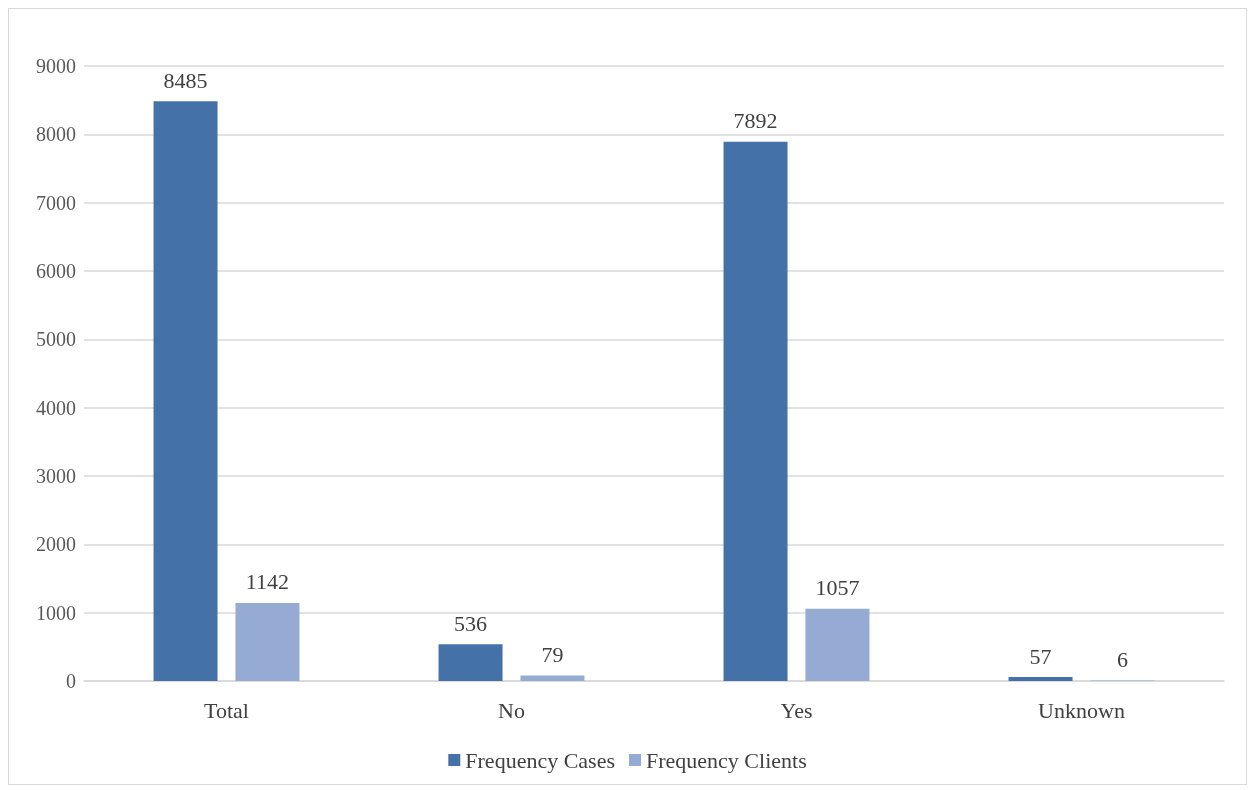  Describe the element at coordinates (56, 339) in the screenshot. I see `y-tick-label: 5000` at that location.